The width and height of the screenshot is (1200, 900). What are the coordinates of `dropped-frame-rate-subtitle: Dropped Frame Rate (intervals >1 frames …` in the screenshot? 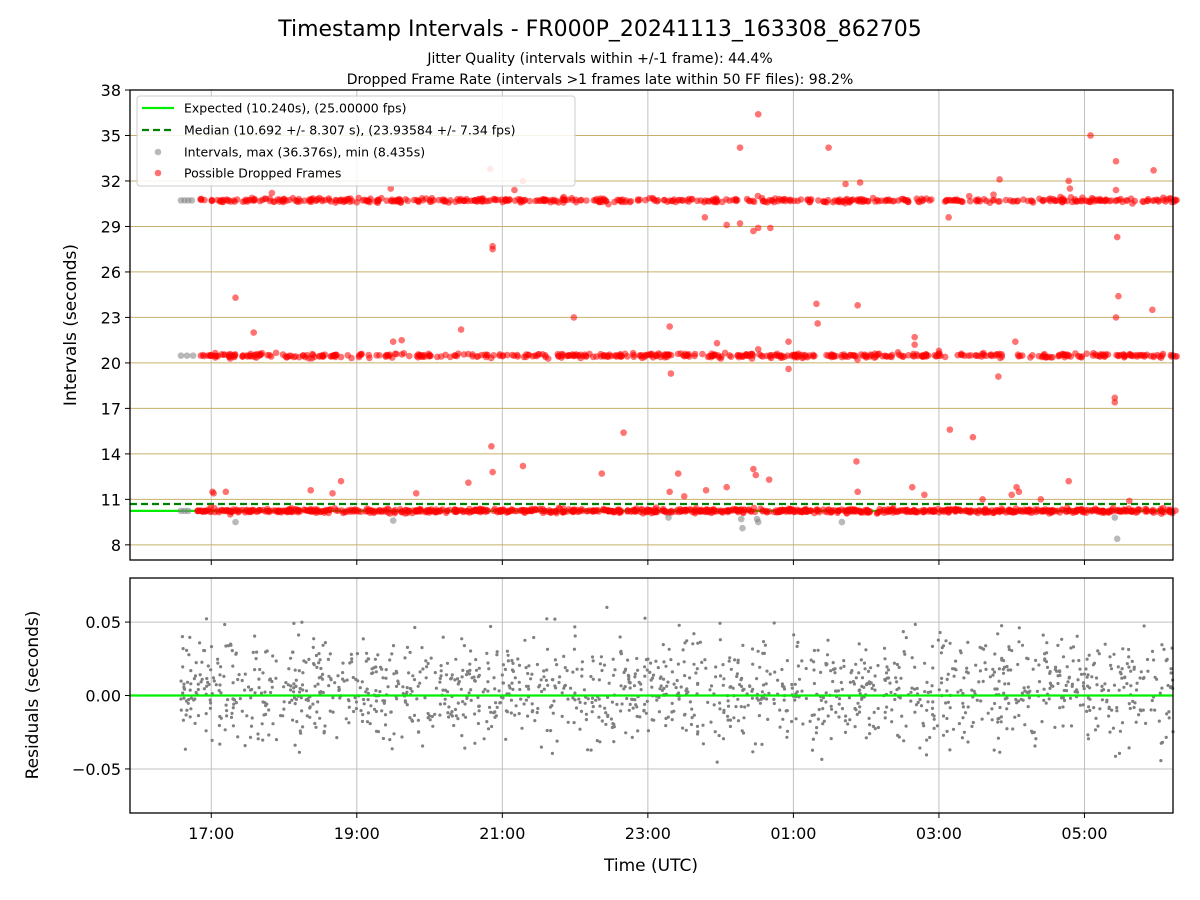 It's located at (600, 80).